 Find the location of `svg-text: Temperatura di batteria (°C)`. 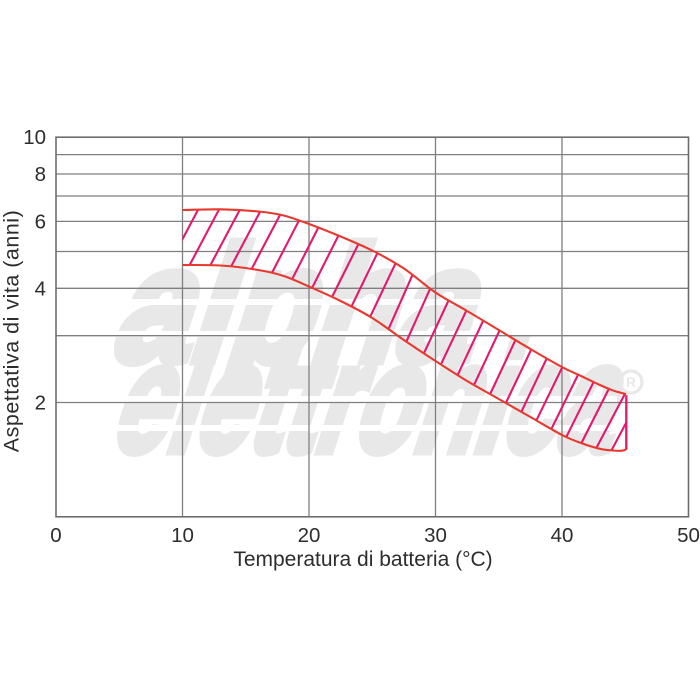

svg-text: Temperatura di batteria (°C) is located at coordinates (362, 559).